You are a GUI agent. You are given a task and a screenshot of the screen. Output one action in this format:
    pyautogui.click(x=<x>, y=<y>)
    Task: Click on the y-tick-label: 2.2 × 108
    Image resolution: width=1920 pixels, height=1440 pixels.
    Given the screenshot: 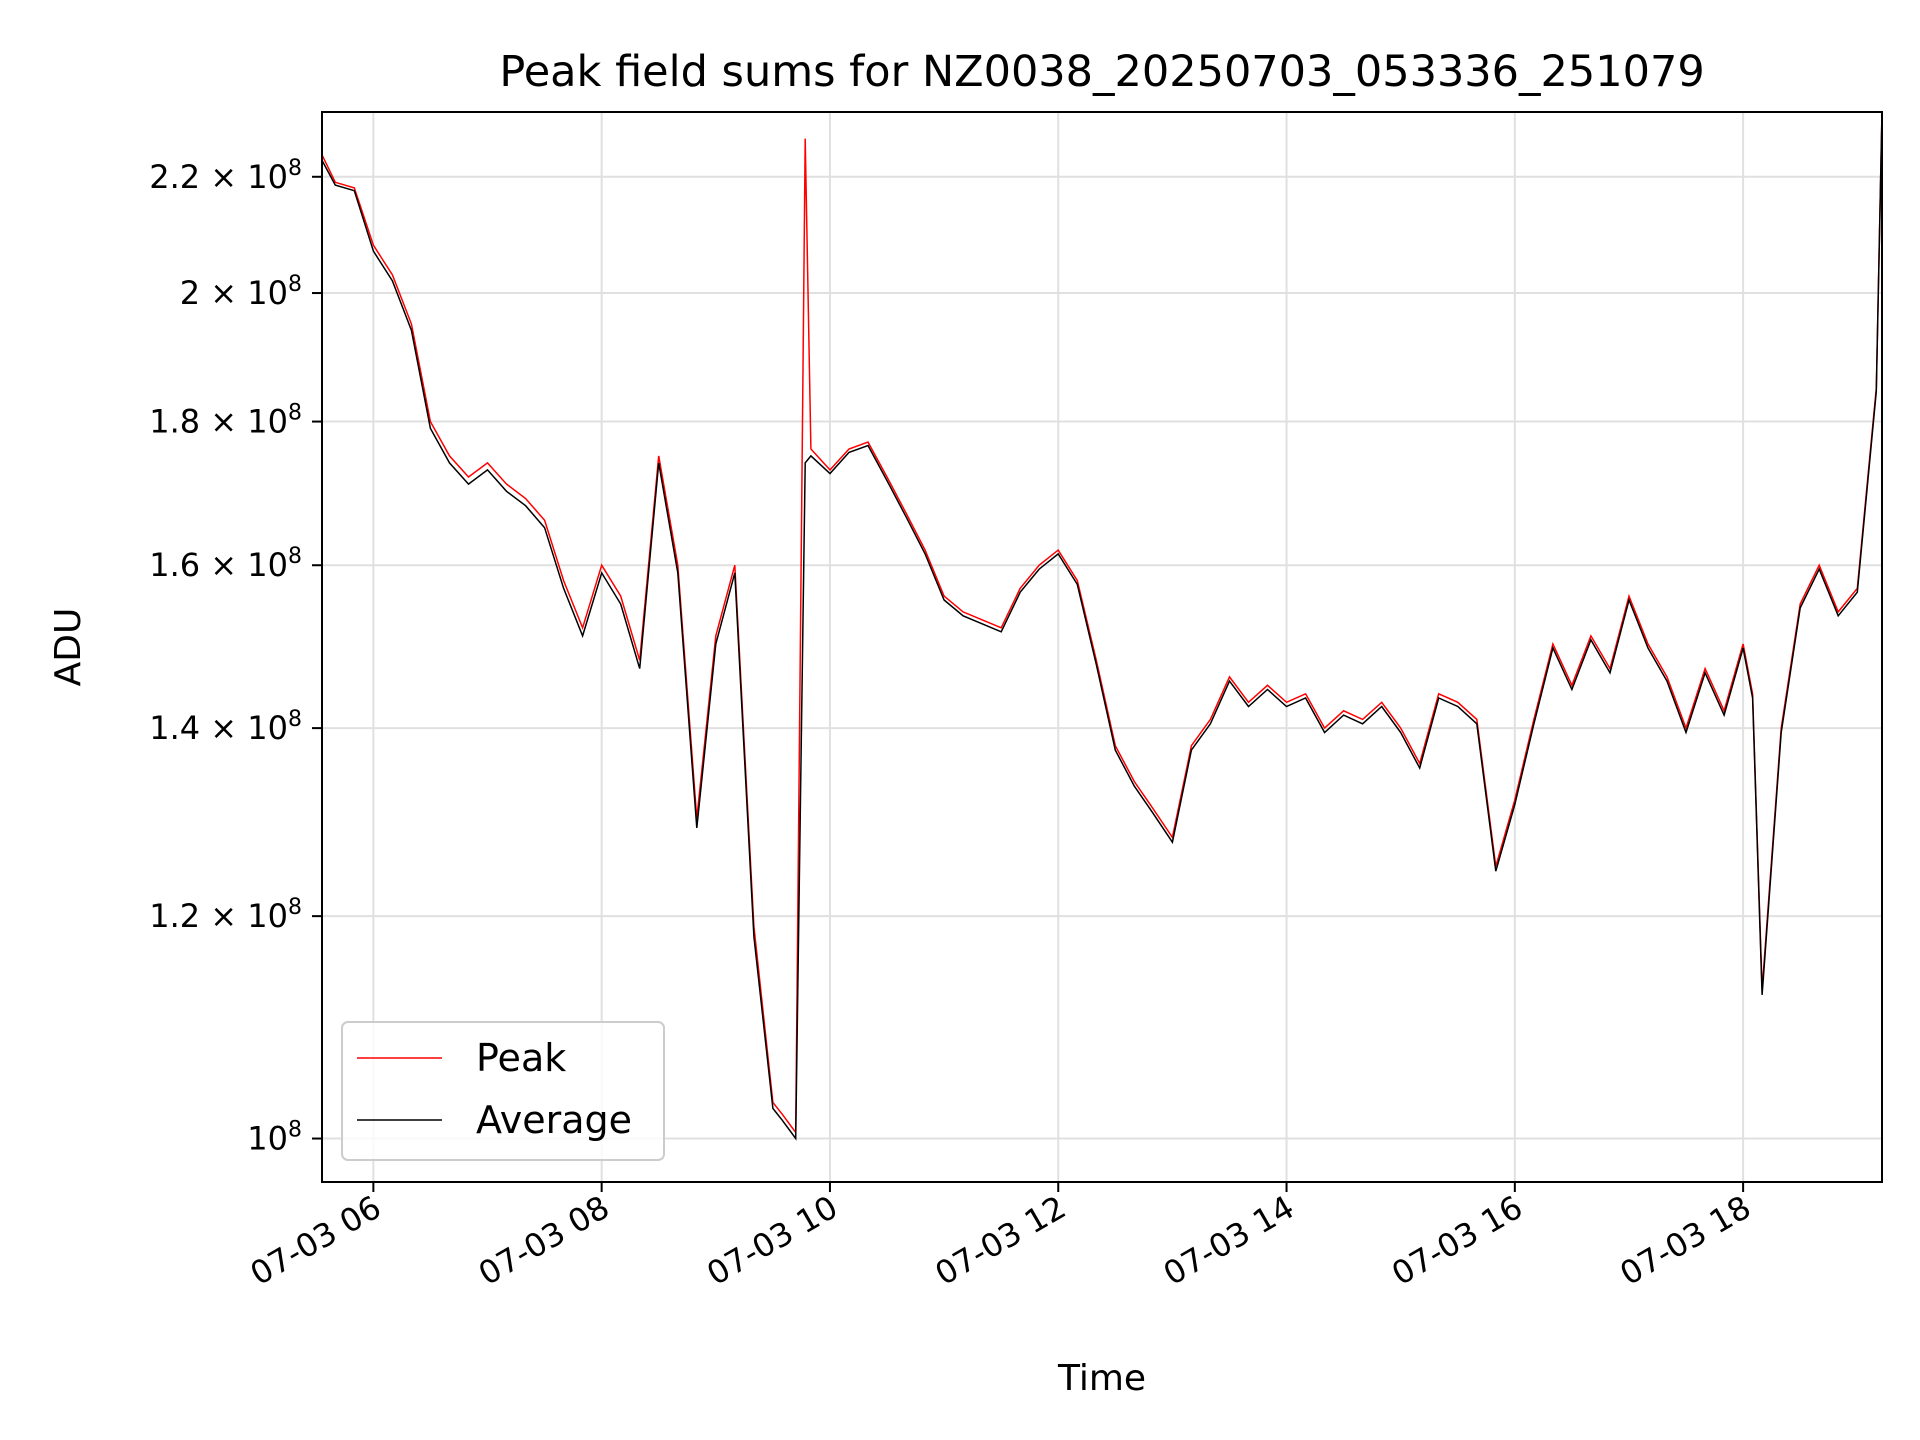 What is the action you would take?
    pyautogui.click(x=225, y=176)
    